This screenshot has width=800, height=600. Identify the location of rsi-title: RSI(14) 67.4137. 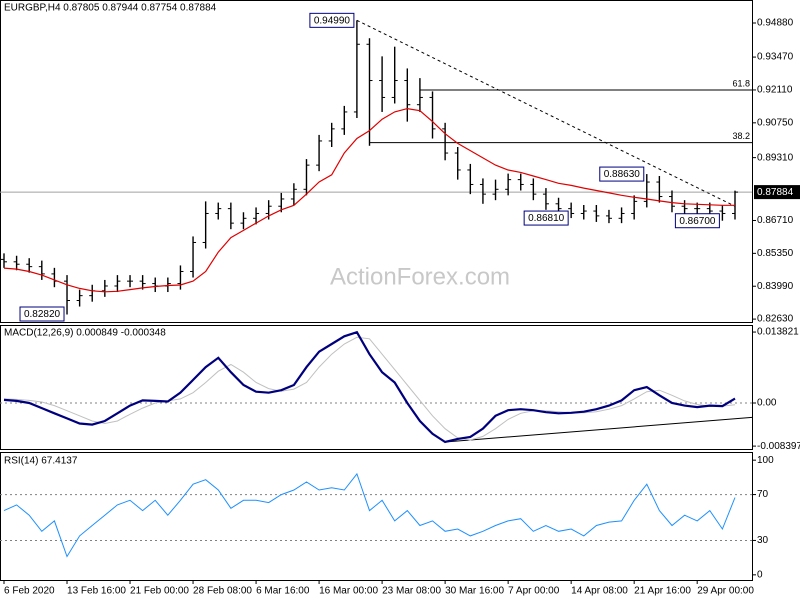
(41, 461).